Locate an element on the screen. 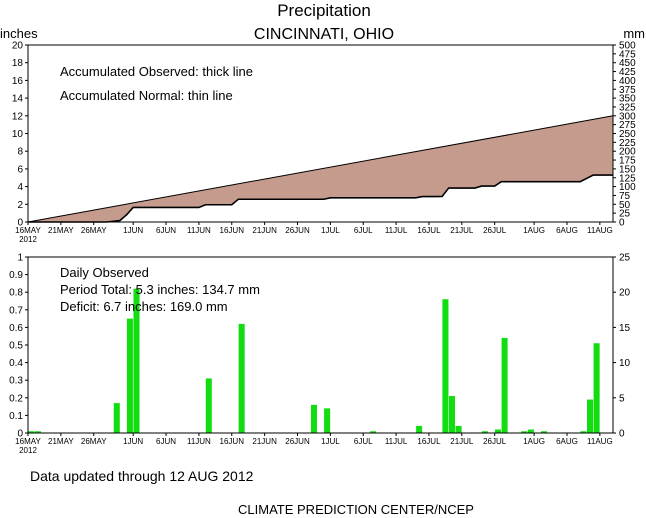 This screenshot has width=646, height=518. left-axis-tick-label: 0.5 is located at coordinates (16, 346).